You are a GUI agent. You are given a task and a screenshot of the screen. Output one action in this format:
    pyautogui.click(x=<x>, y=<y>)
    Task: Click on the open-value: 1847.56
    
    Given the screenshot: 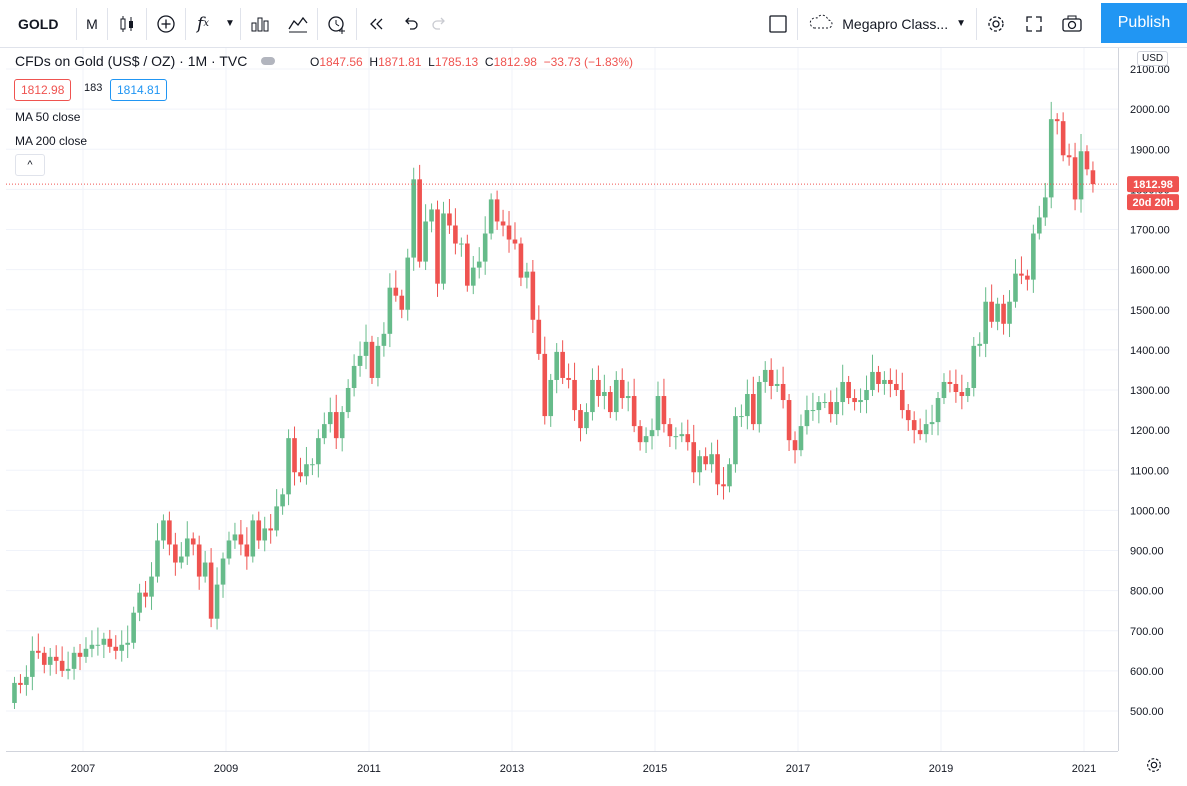 What is the action you would take?
    pyautogui.click(x=340, y=62)
    